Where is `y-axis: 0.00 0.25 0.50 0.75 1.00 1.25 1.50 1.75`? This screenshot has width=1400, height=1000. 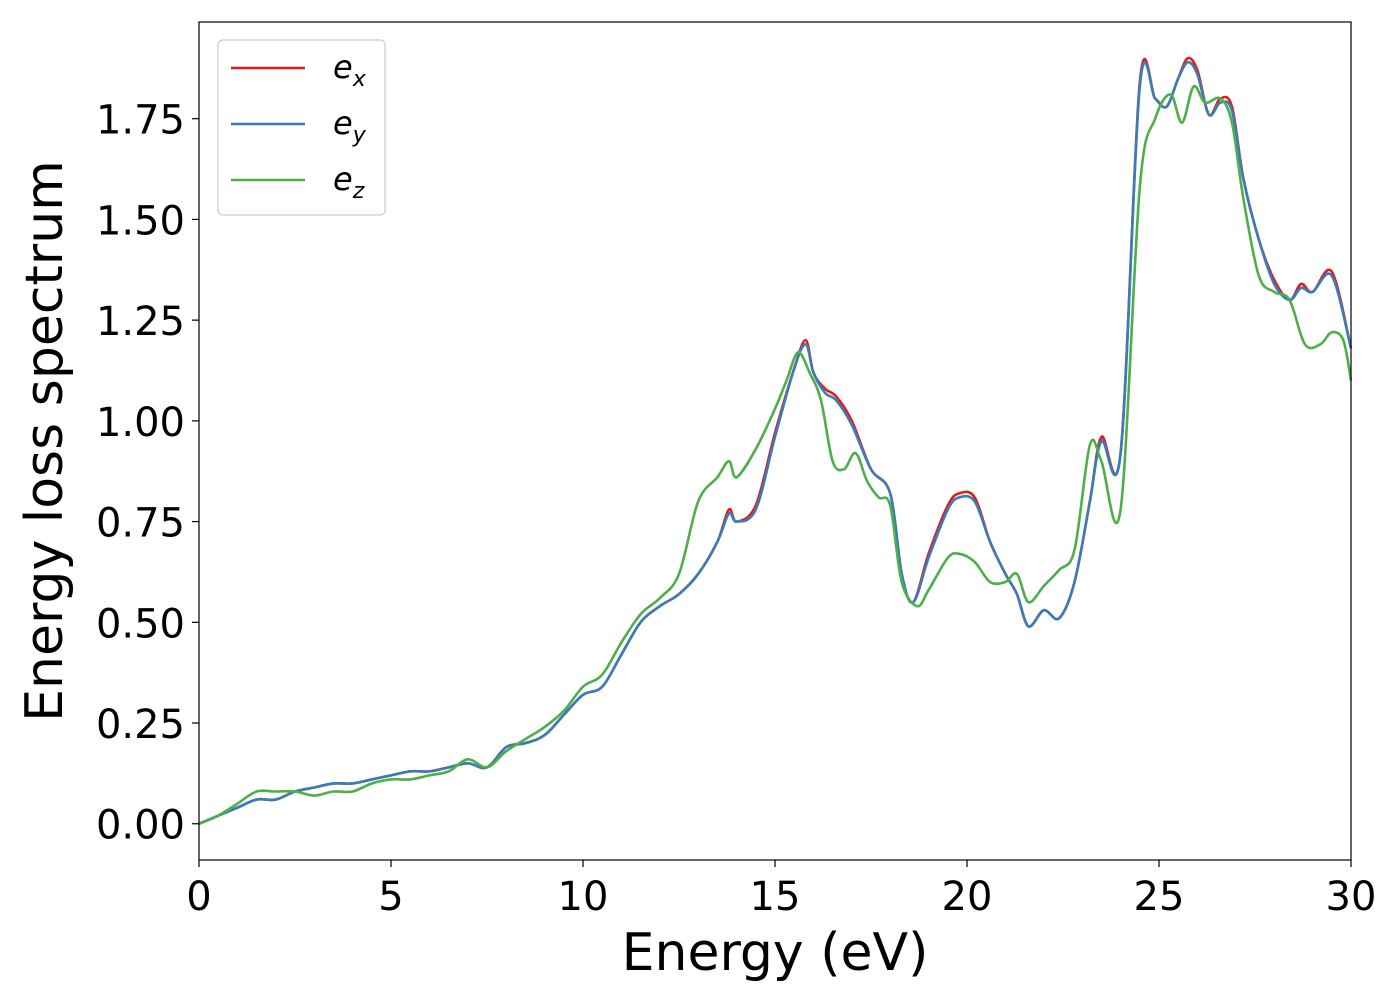
y-axis: 0.00 0.25 0.50 0.75 1.00 1.25 1.50 1.75 is located at coordinates (147, 473).